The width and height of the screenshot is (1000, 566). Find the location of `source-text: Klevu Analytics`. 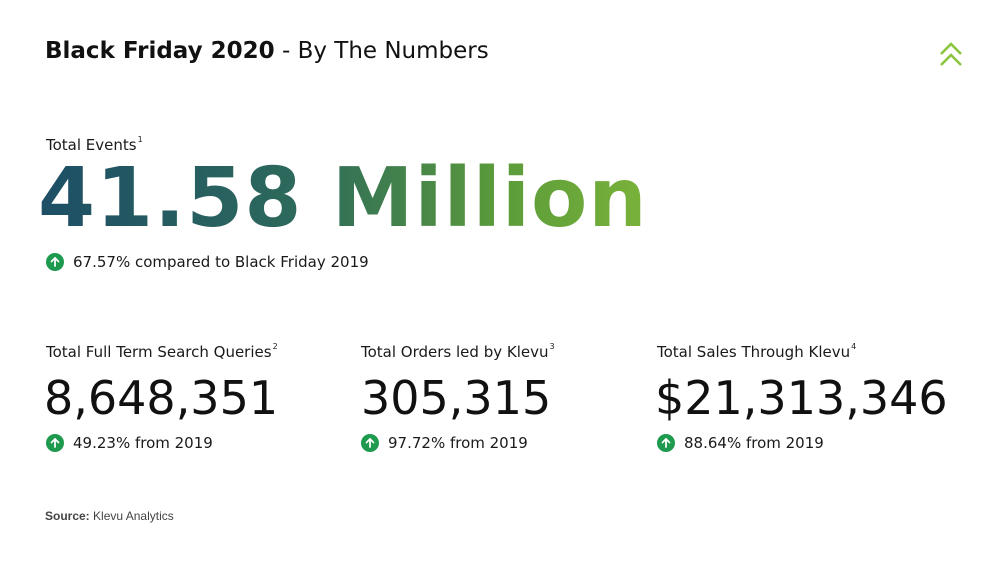

source-text: Klevu Analytics is located at coordinates (133, 516).